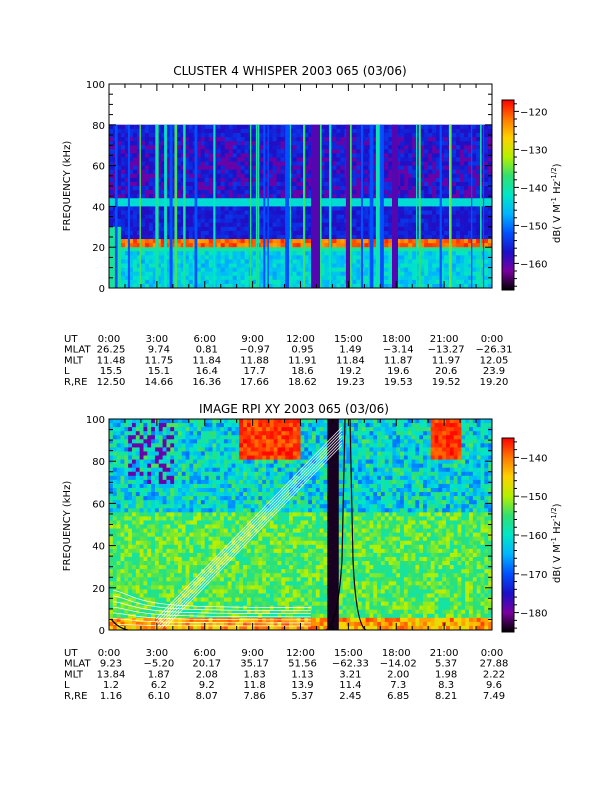  What do you see at coordinates (95, 85) in the screenshot?
I see `y-tick-label: 100` at bounding box center [95, 85].